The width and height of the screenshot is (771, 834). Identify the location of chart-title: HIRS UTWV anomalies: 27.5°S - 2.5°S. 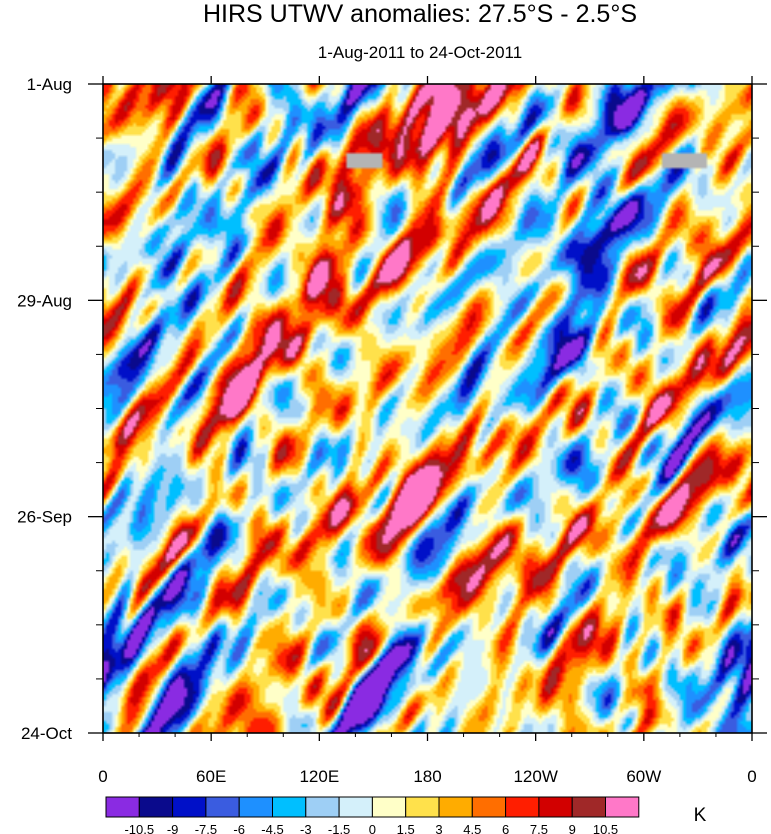
(420, 14).